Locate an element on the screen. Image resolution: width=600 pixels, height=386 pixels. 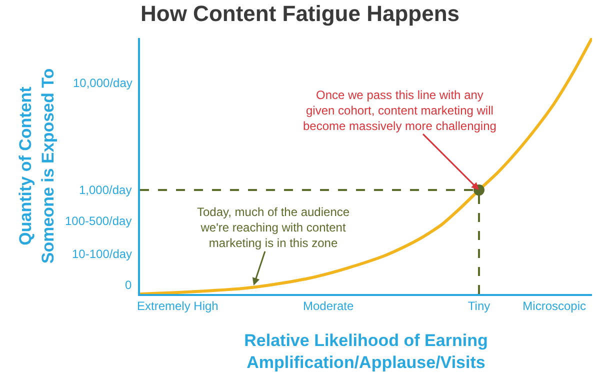
x-tick-label: Moderate is located at coordinates (328, 306).